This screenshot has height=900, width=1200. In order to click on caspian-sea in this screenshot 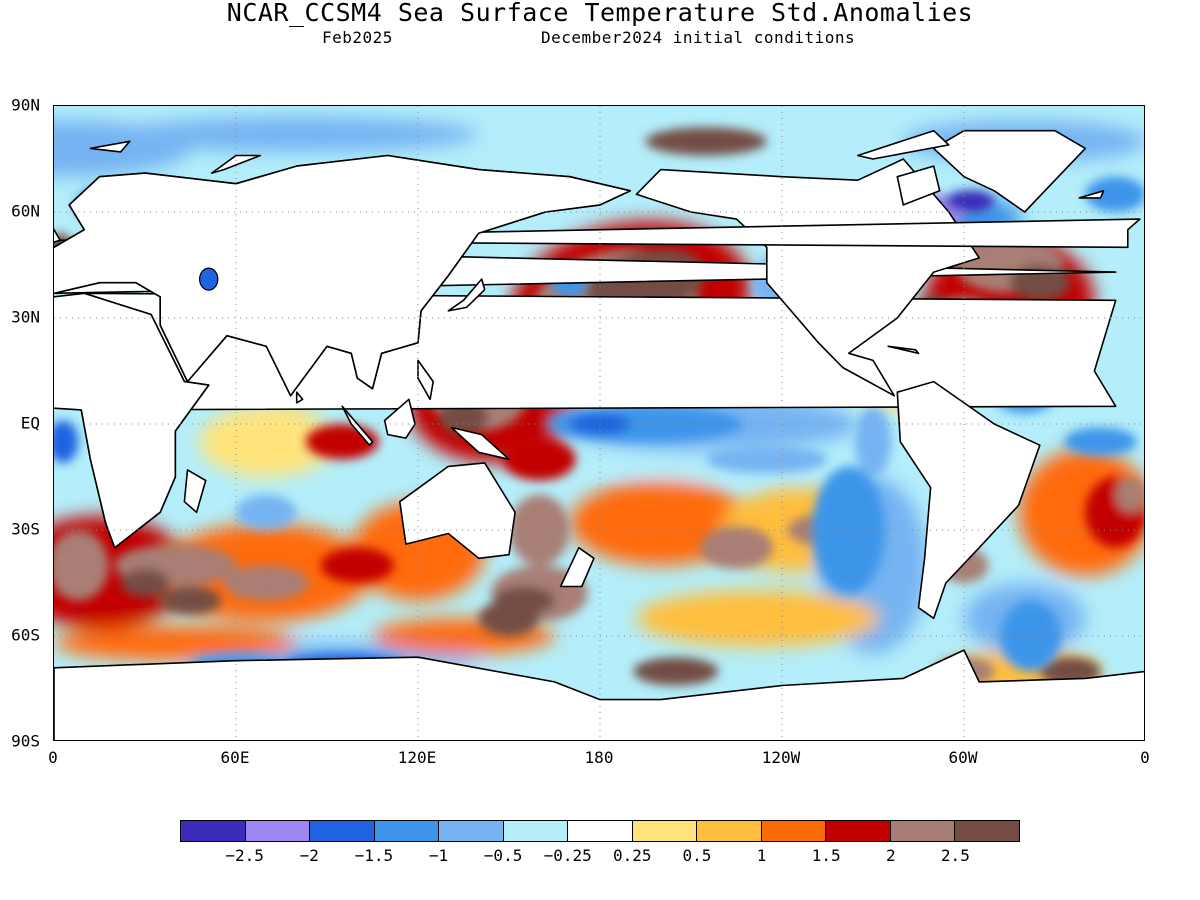, I will do `click(208, 279)`.